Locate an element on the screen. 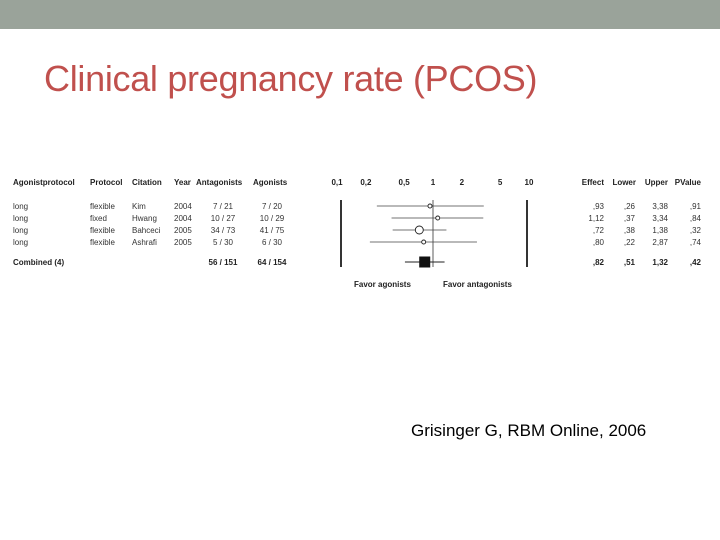 The image size is (720, 540). column-header: Agonistprotocol is located at coordinates (44, 182).